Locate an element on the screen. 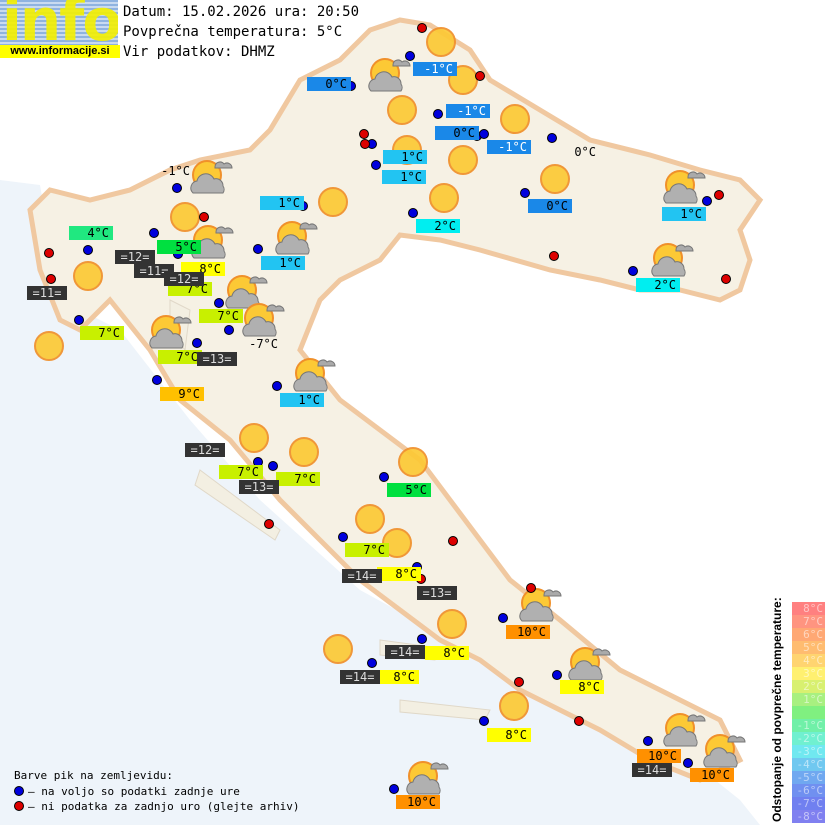  scale-step: 2°C is located at coordinates (808, 686).